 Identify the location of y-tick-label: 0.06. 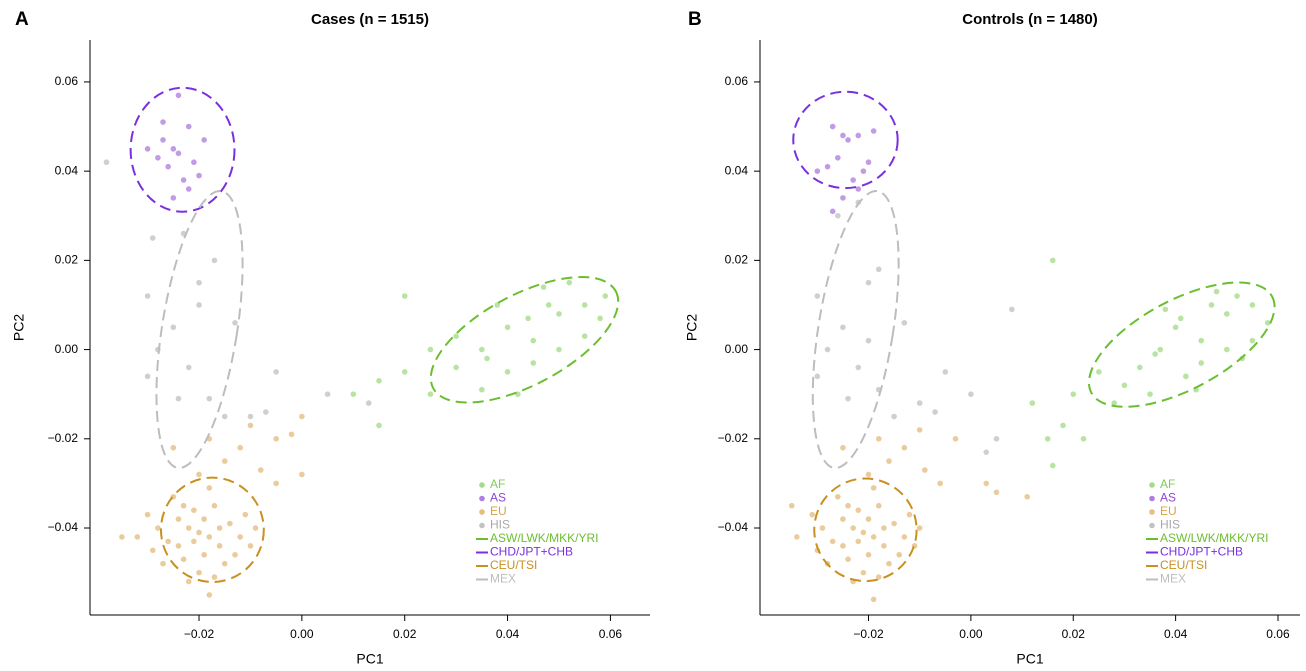
(67, 81).